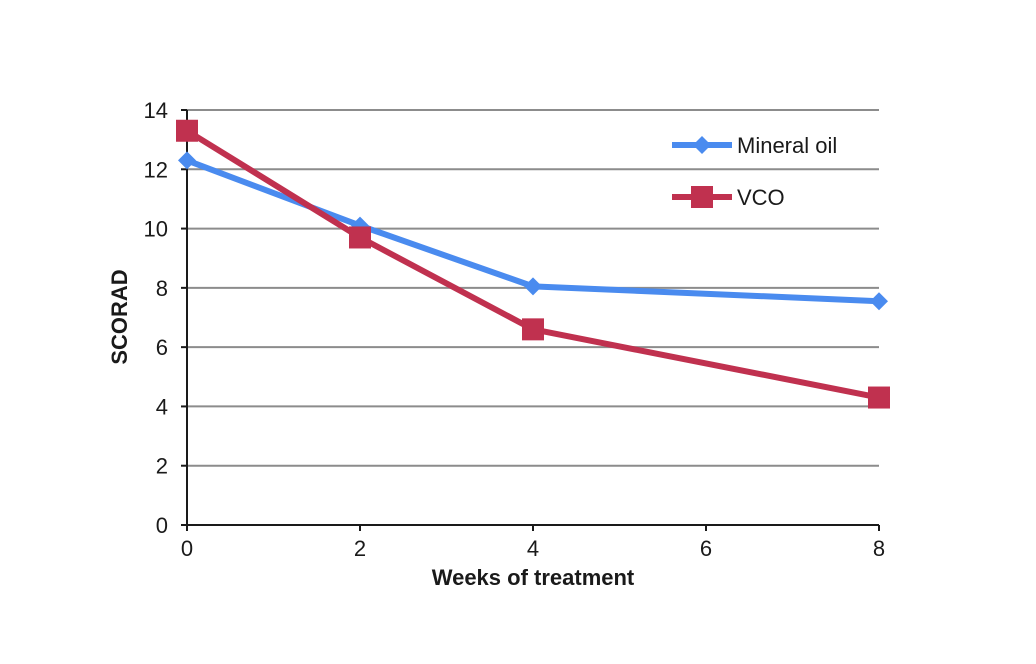  What do you see at coordinates (162, 466) in the screenshot?
I see `y-tick-label-2: 2` at bounding box center [162, 466].